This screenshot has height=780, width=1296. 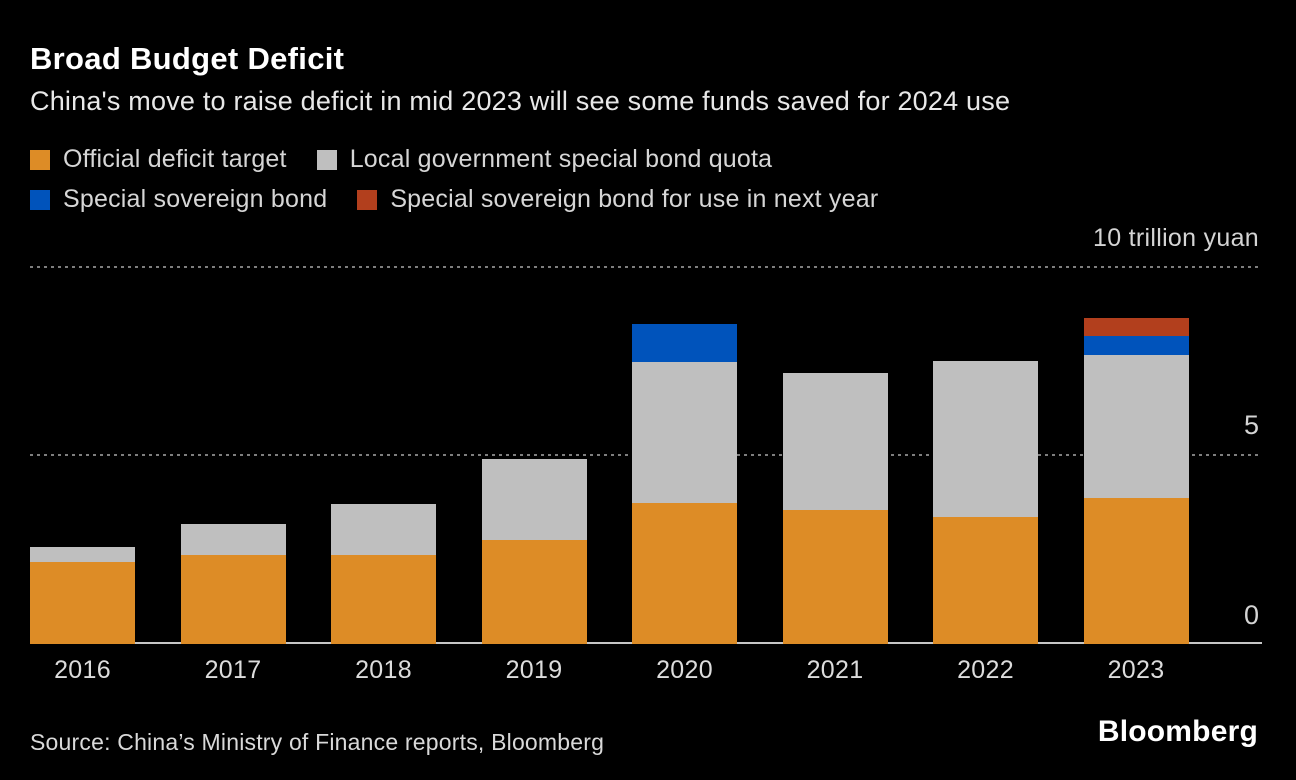 I want to click on x-axis-label: 2021, so click(x=835, y=670).